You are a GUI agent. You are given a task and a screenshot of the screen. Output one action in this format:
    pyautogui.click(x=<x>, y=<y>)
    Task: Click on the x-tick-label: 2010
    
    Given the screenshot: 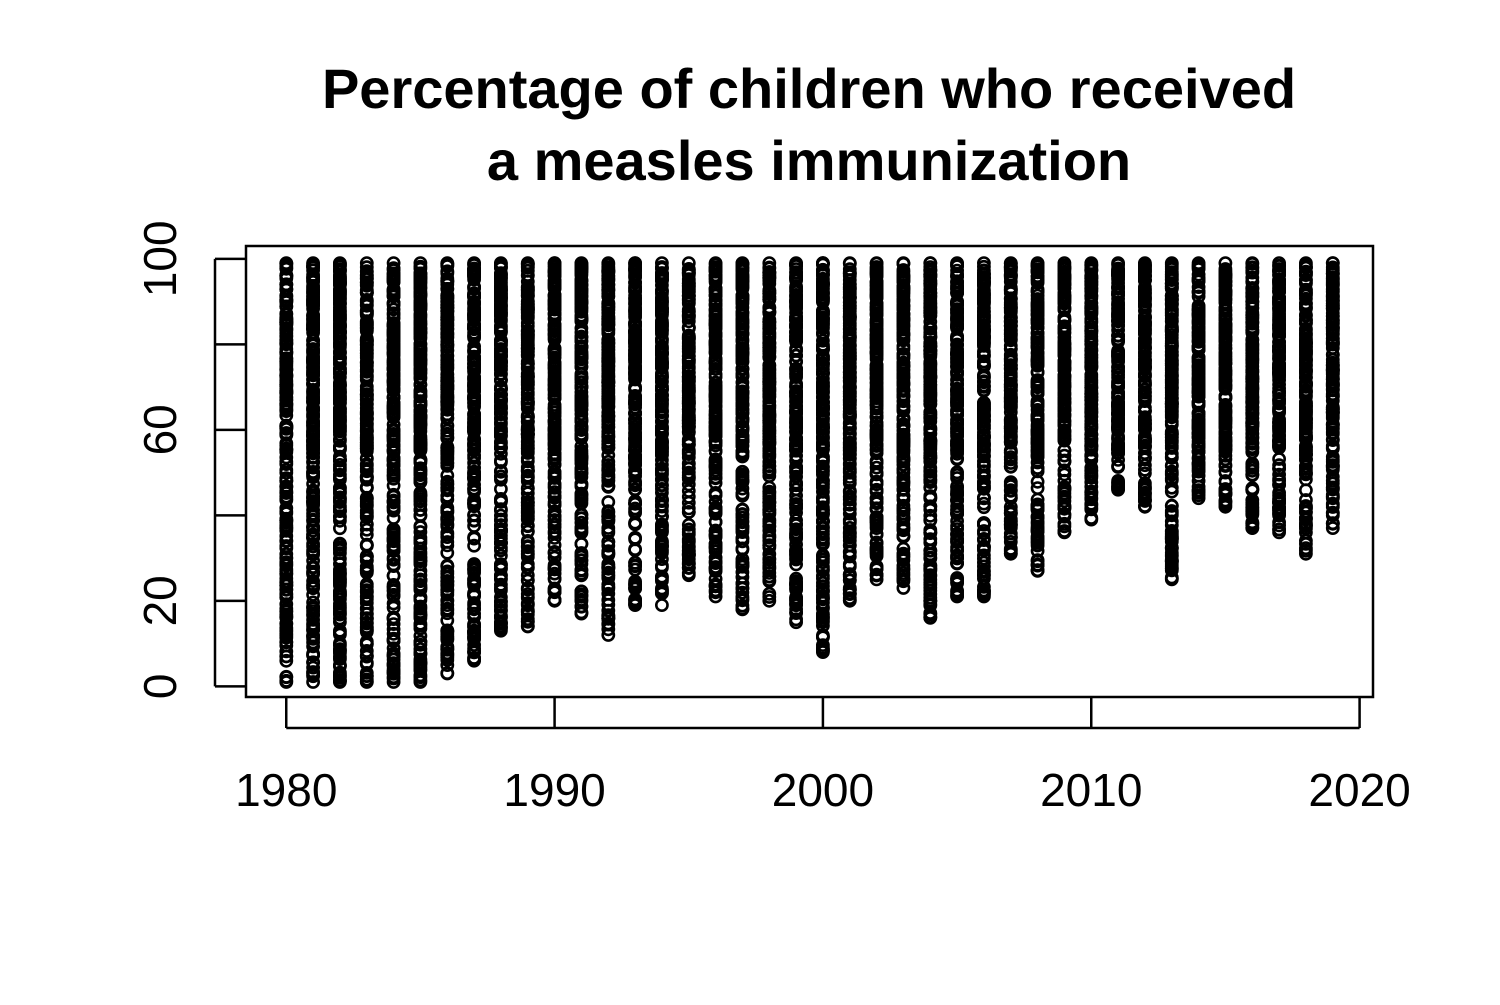 What is the action you would take?
    pyautogui.click(x=1091, y=790)
    